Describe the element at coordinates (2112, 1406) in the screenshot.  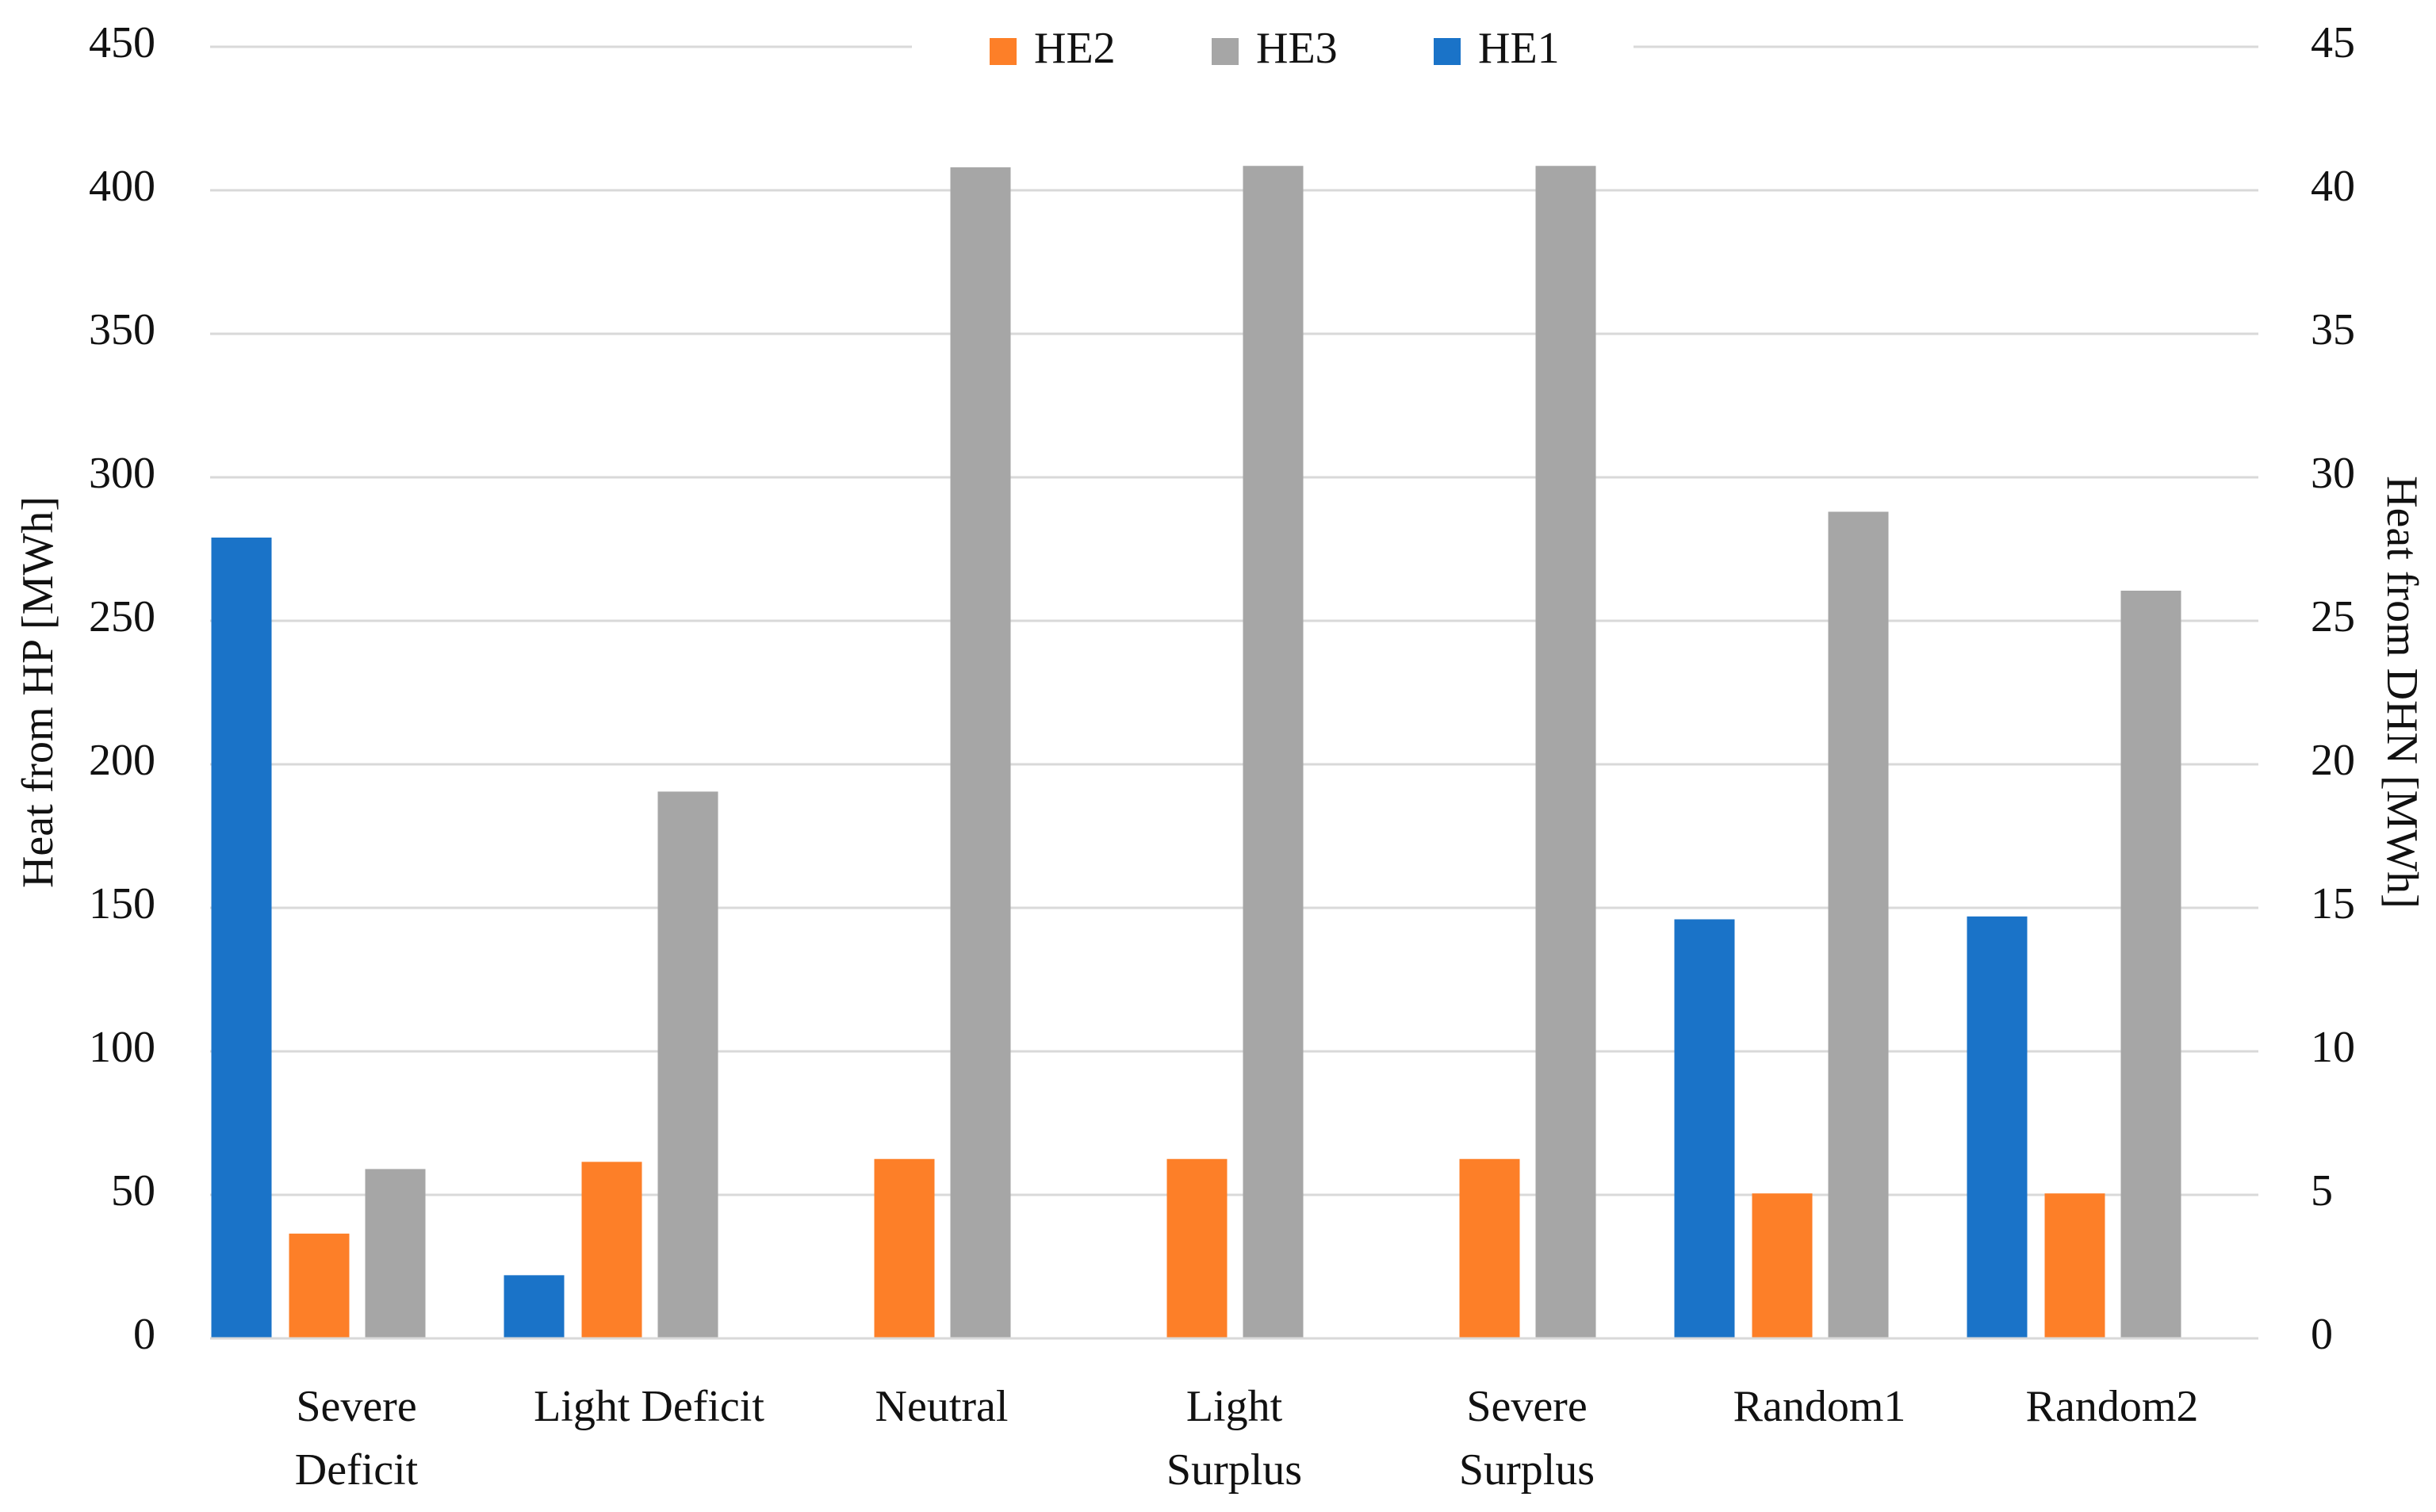
I see `x-tick-label: Random2` at that location.